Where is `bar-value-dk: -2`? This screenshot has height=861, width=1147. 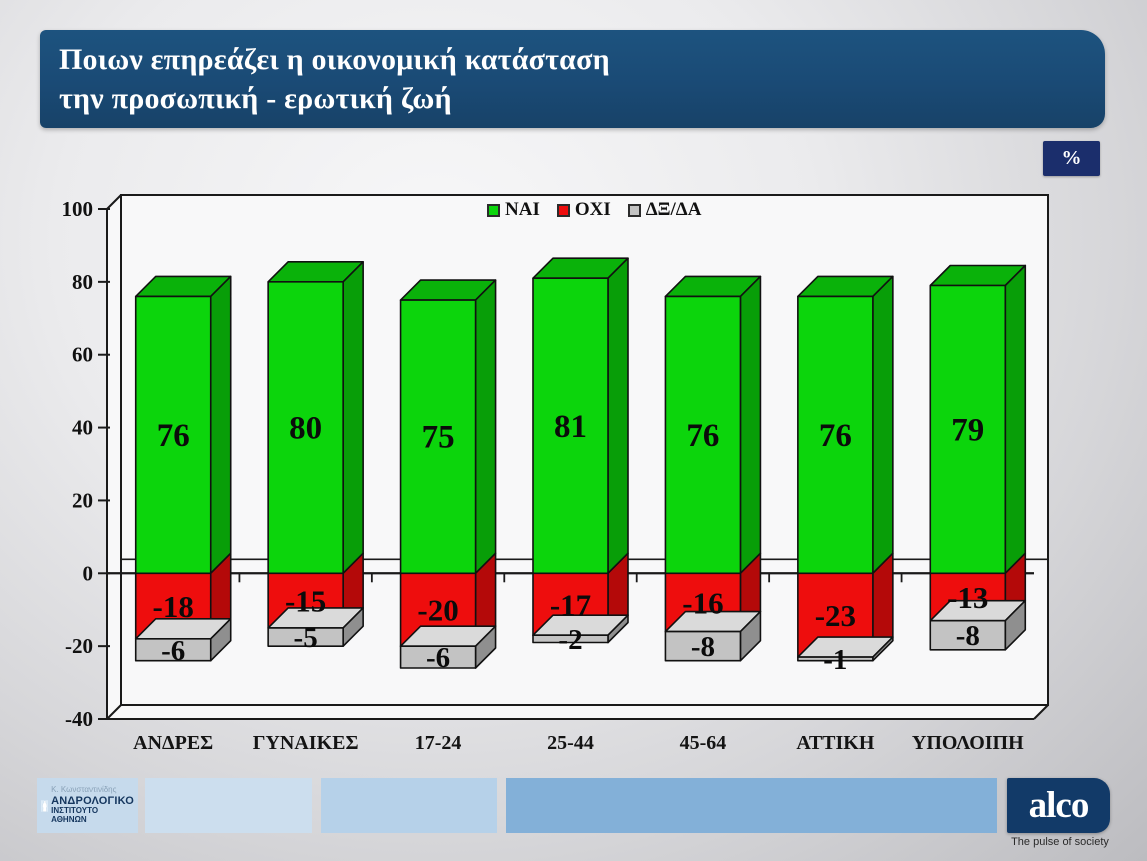
bar-value-dk: -2 is located at coordinates (570, 640).